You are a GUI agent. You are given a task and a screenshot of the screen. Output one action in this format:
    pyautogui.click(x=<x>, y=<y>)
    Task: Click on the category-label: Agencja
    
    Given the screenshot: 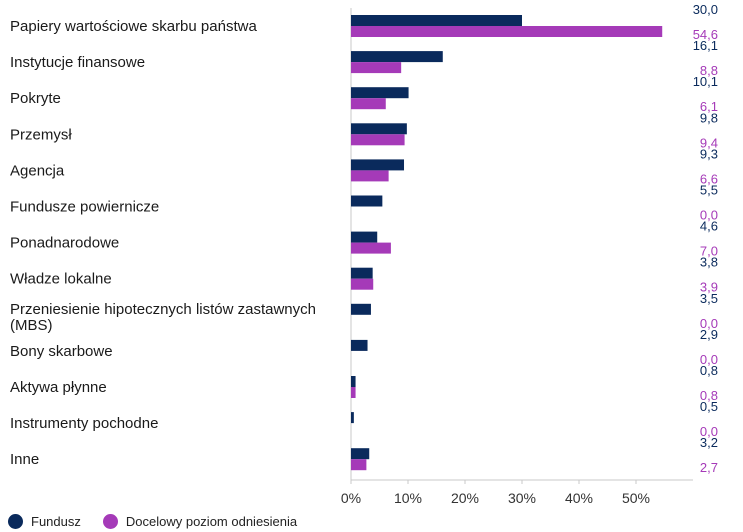 What is the action you would take?
    pyautogui.click(x=37, y=170)
    